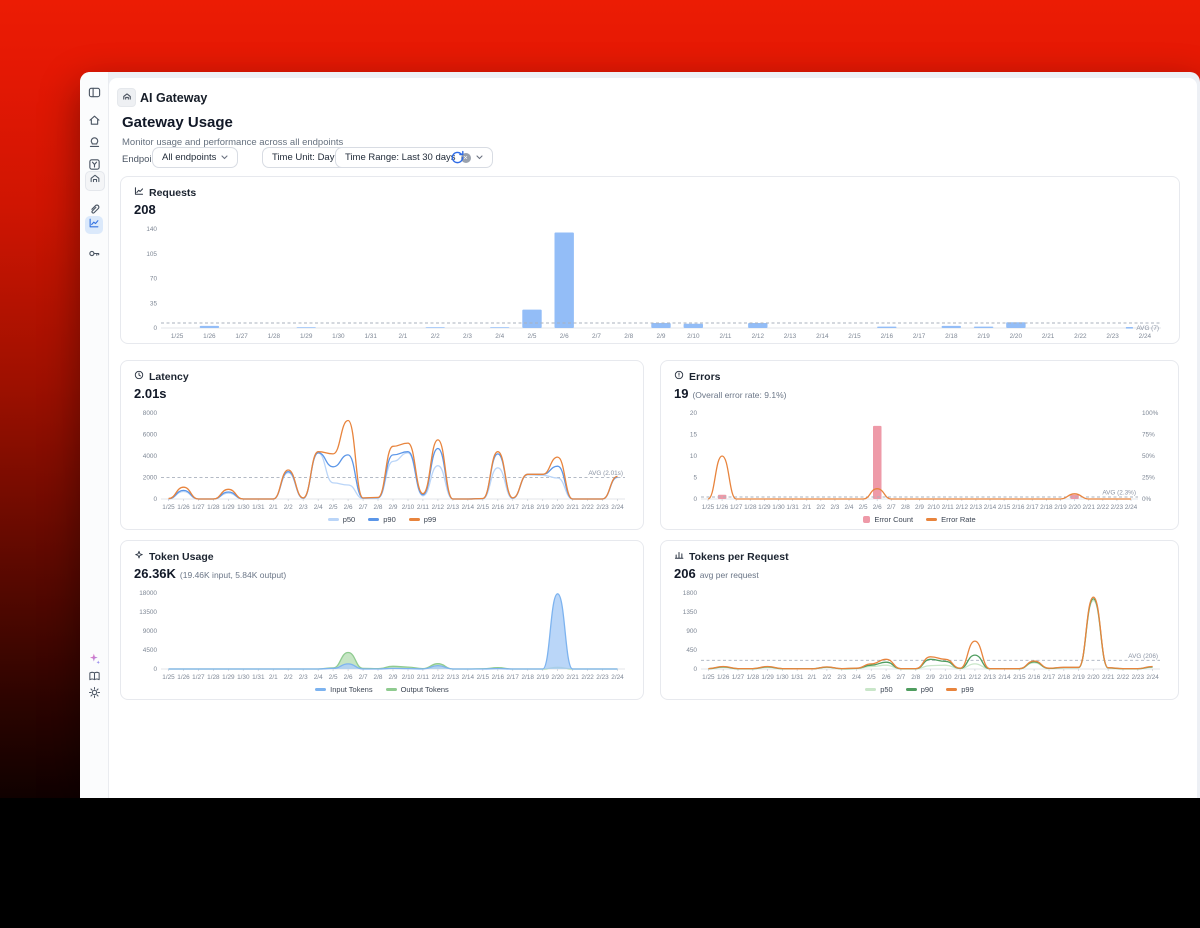  What do you see at coordinates (730, 393) in the screenshot?
I see `errors-value: 19 (Overall error rate: 9.1%)` at bounding box center [730, 393].